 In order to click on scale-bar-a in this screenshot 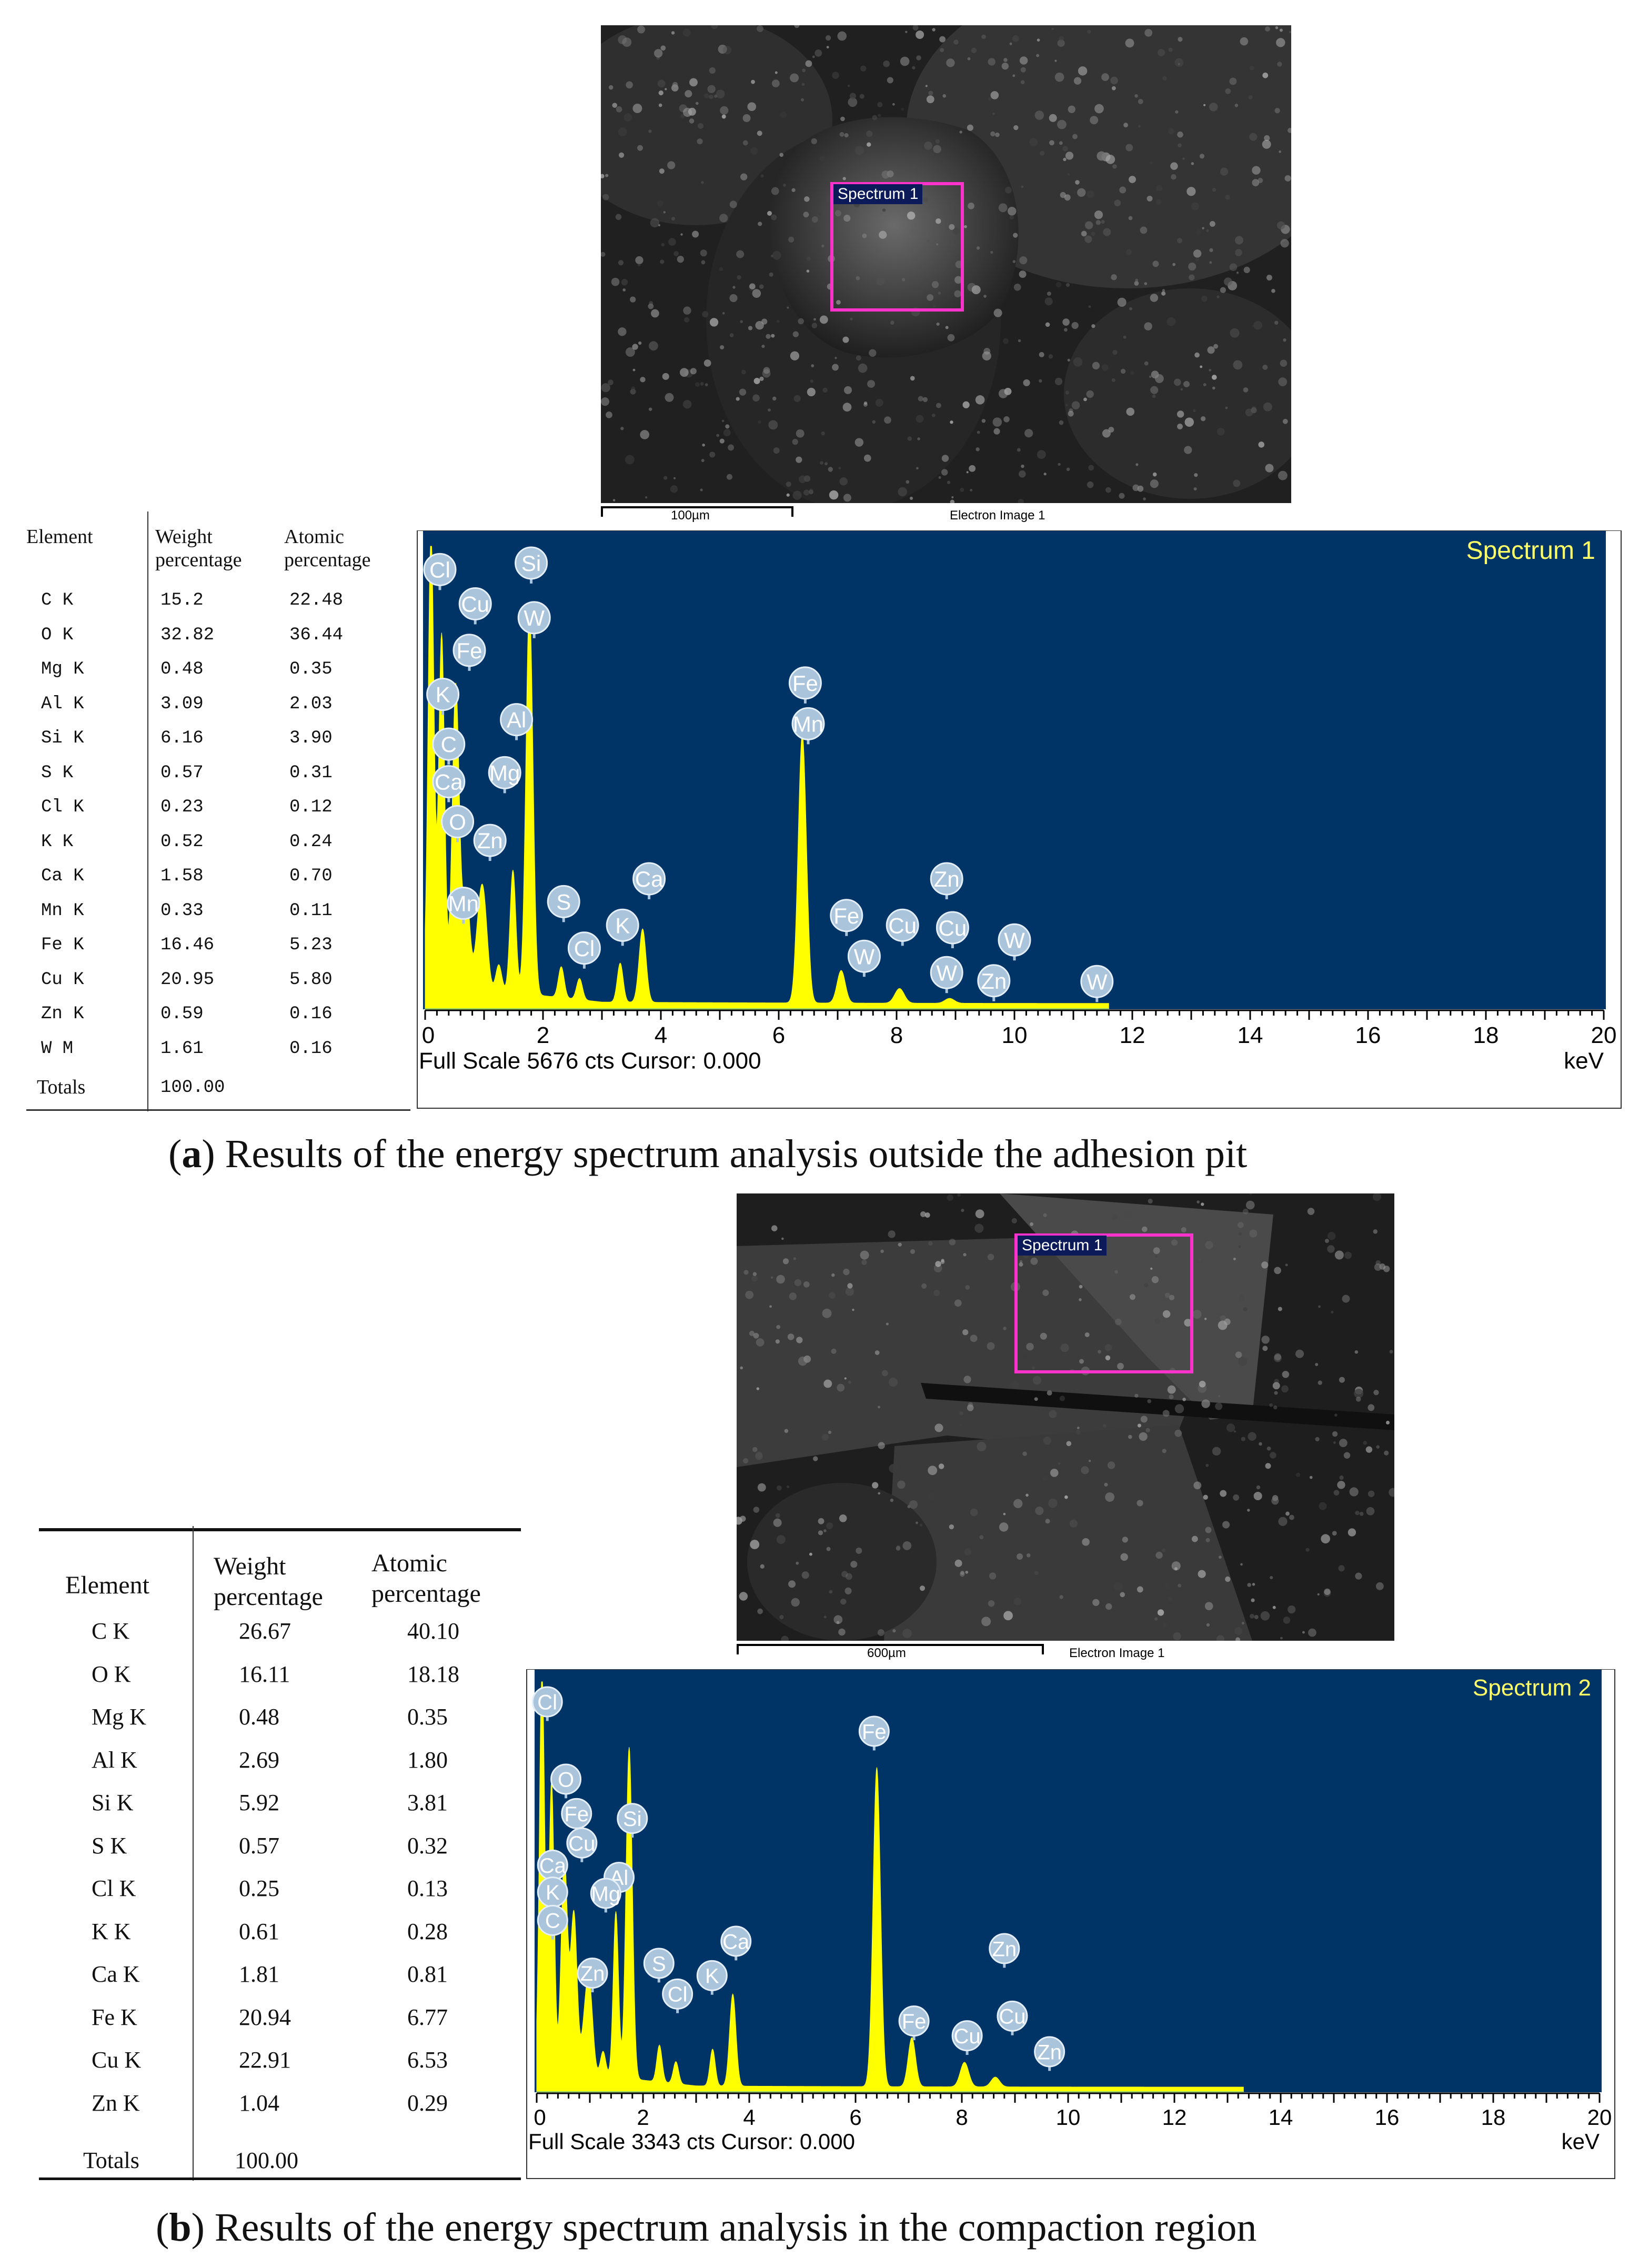, I will do `click(697, 511)`.